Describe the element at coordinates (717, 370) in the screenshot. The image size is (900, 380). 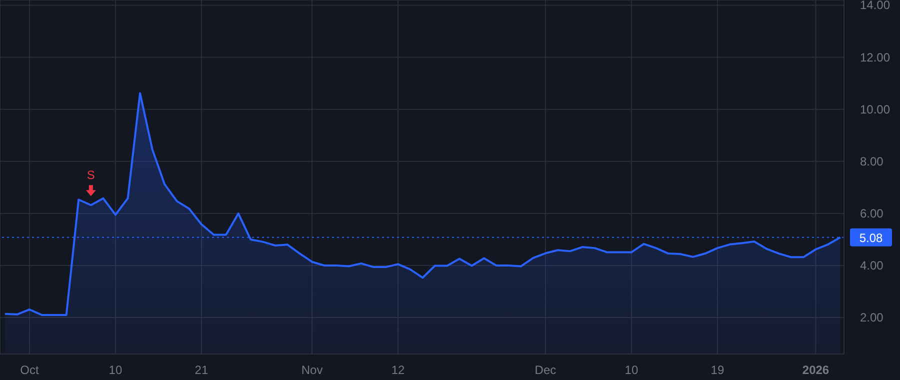
I see `x-tick-label: 19` at that location.